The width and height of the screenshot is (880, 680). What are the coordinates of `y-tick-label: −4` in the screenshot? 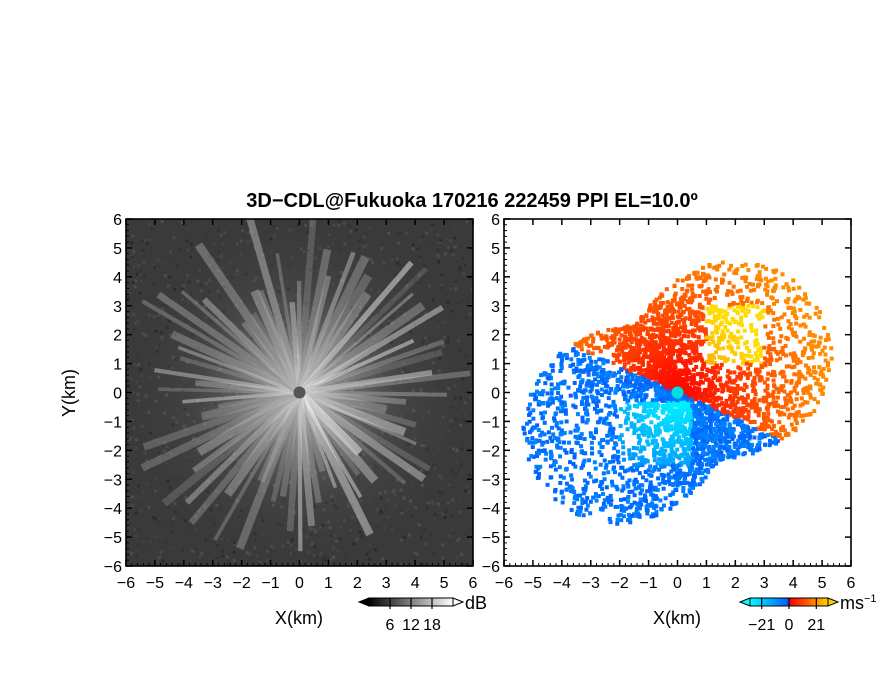 It's located at (113, 509).